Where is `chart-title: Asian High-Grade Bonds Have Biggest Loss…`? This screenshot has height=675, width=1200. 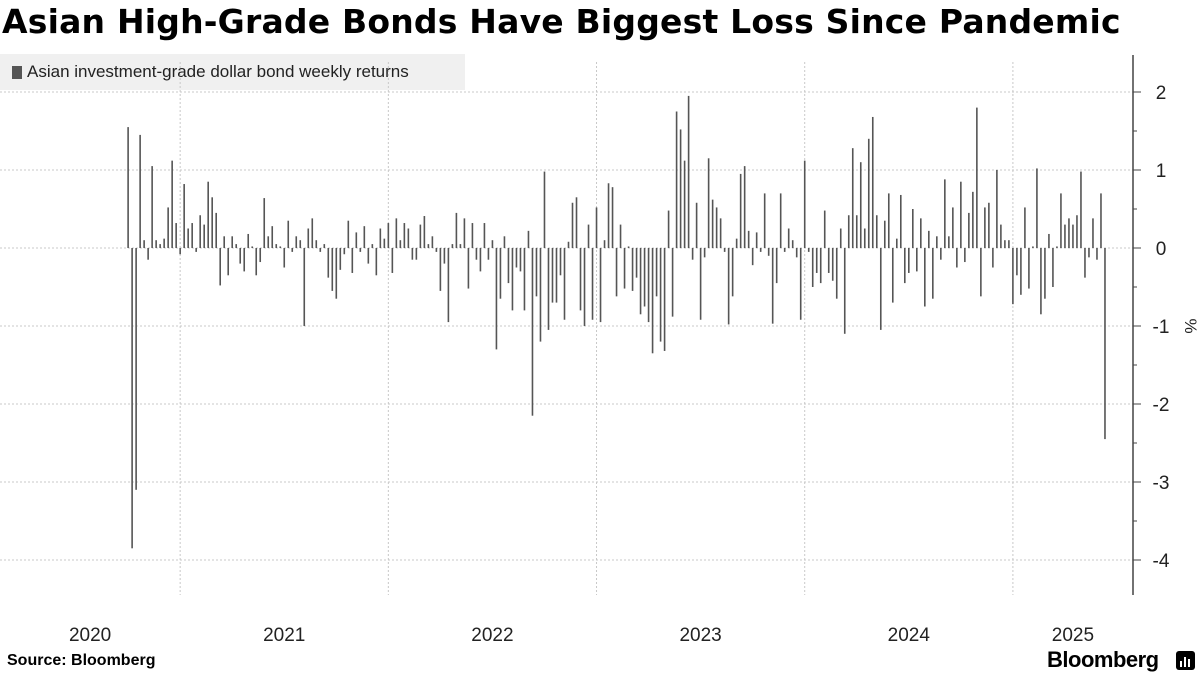
chart-title: Asian High-Grade Bonds Have Biggest Loss… is located at coordinates (561, 21).